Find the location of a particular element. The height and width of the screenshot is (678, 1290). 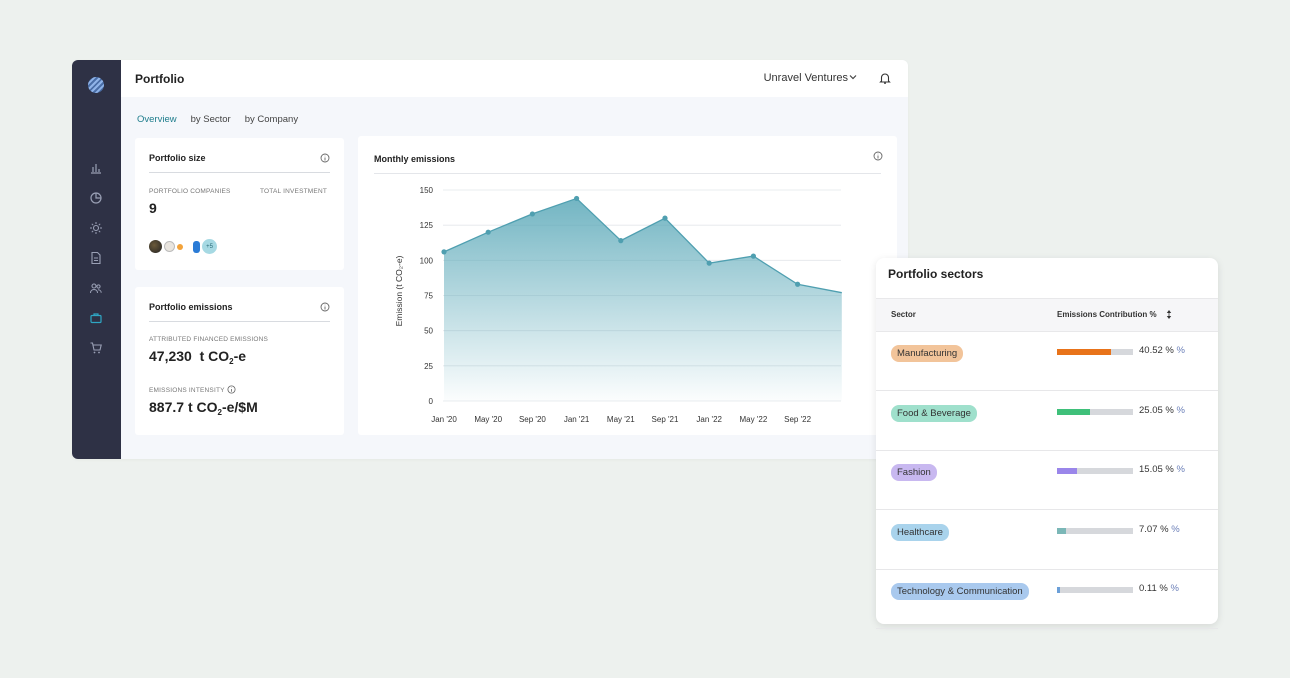

sector-pill: Healthcare is located at coordinates (920, 532).